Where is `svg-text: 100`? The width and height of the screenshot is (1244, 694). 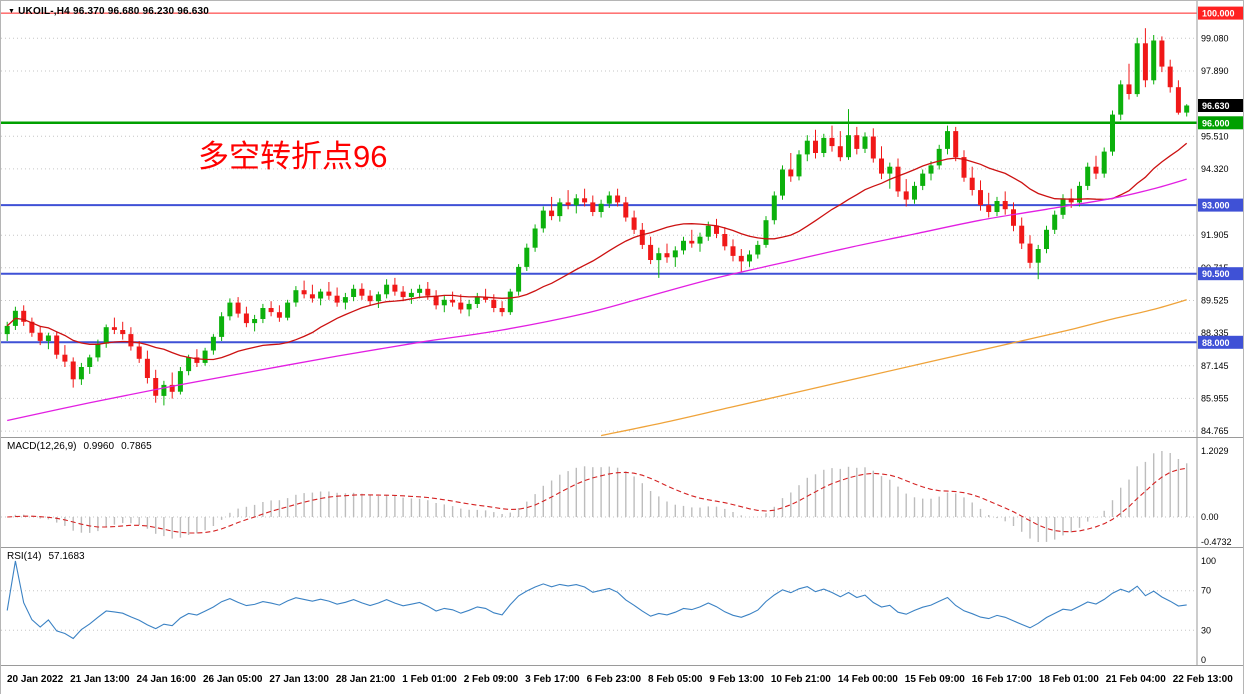 svg-text: 100 is located at coordinates (1208, 561).